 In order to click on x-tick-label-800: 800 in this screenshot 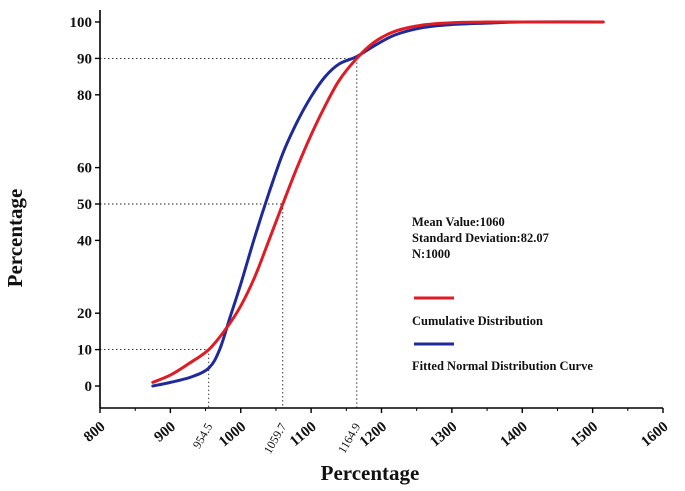, I will do `click(95, 432)`.